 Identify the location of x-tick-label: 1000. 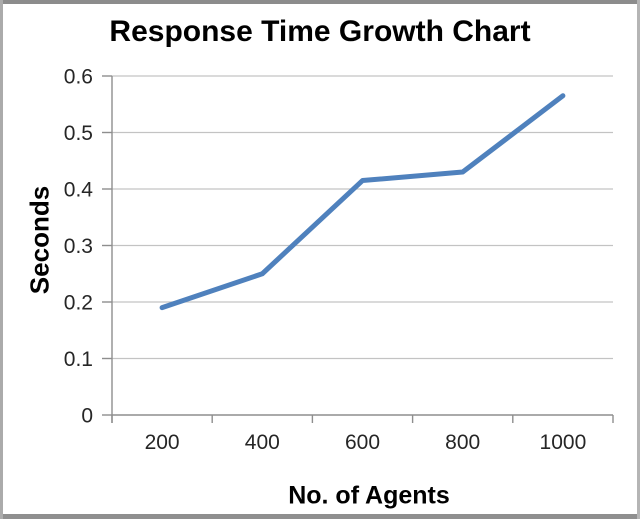
(563, 442).